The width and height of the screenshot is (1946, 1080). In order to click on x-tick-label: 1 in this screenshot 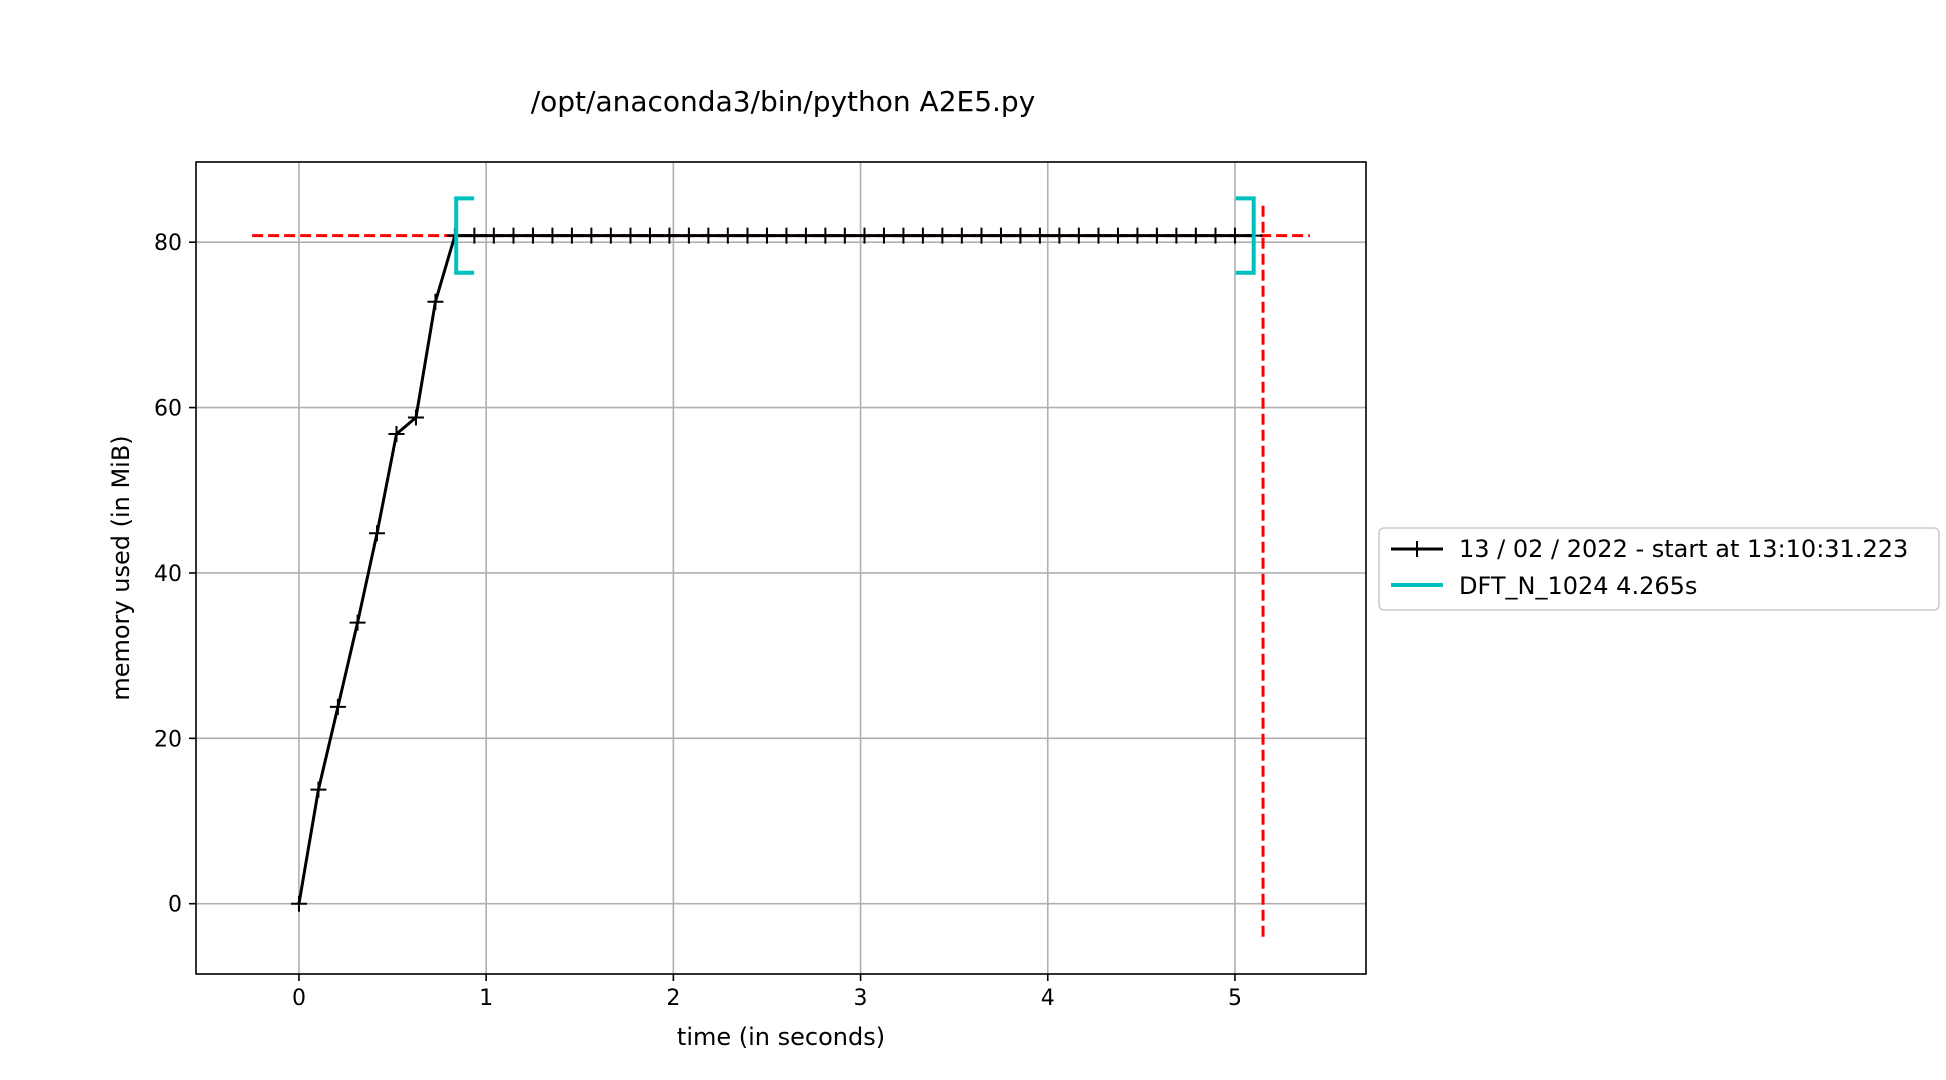, I will do `click(486, 998)`.